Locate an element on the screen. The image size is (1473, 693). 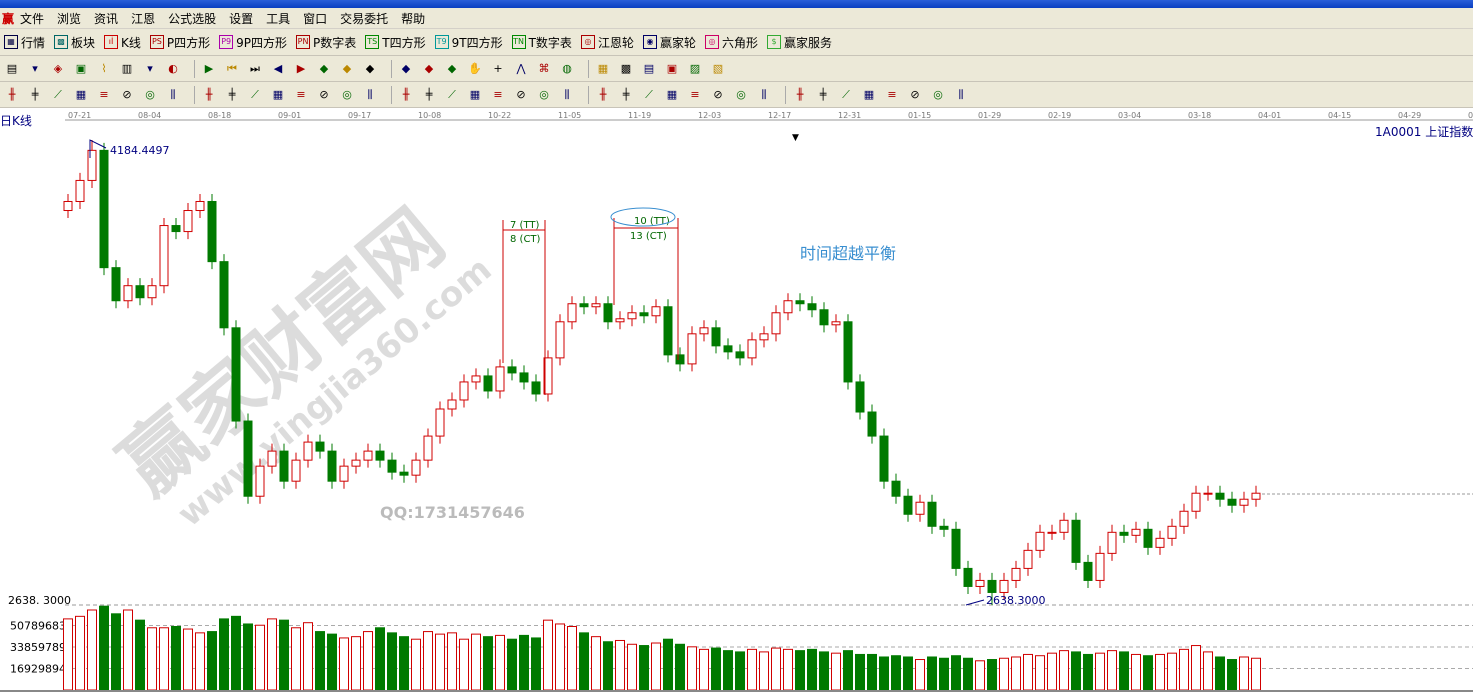
save-icon: ▣ is located at coordinates (672, 68).